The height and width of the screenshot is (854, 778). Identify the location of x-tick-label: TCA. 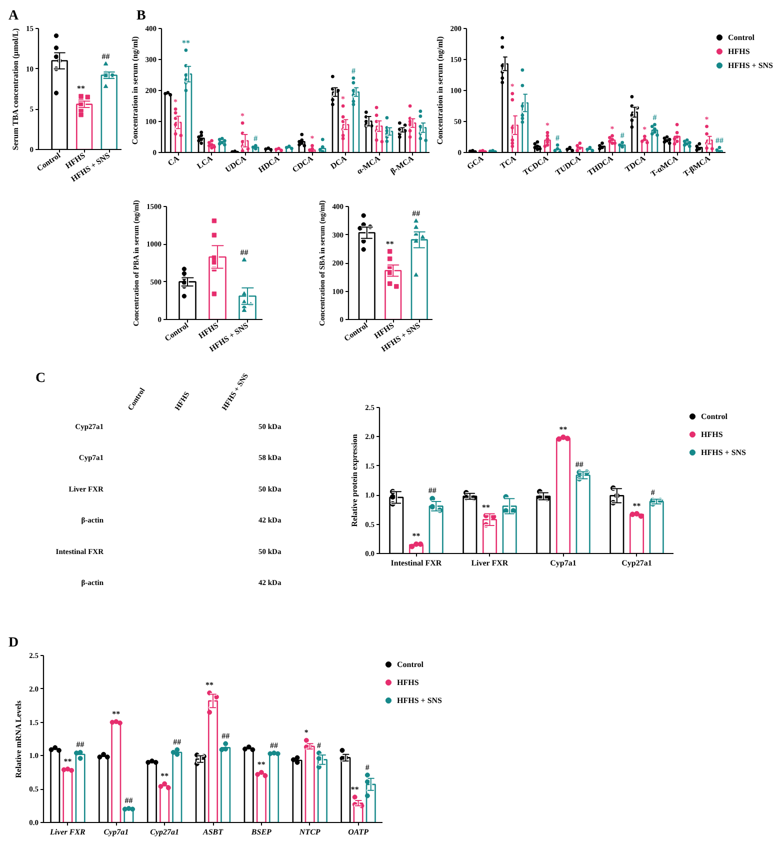
(508, 162).